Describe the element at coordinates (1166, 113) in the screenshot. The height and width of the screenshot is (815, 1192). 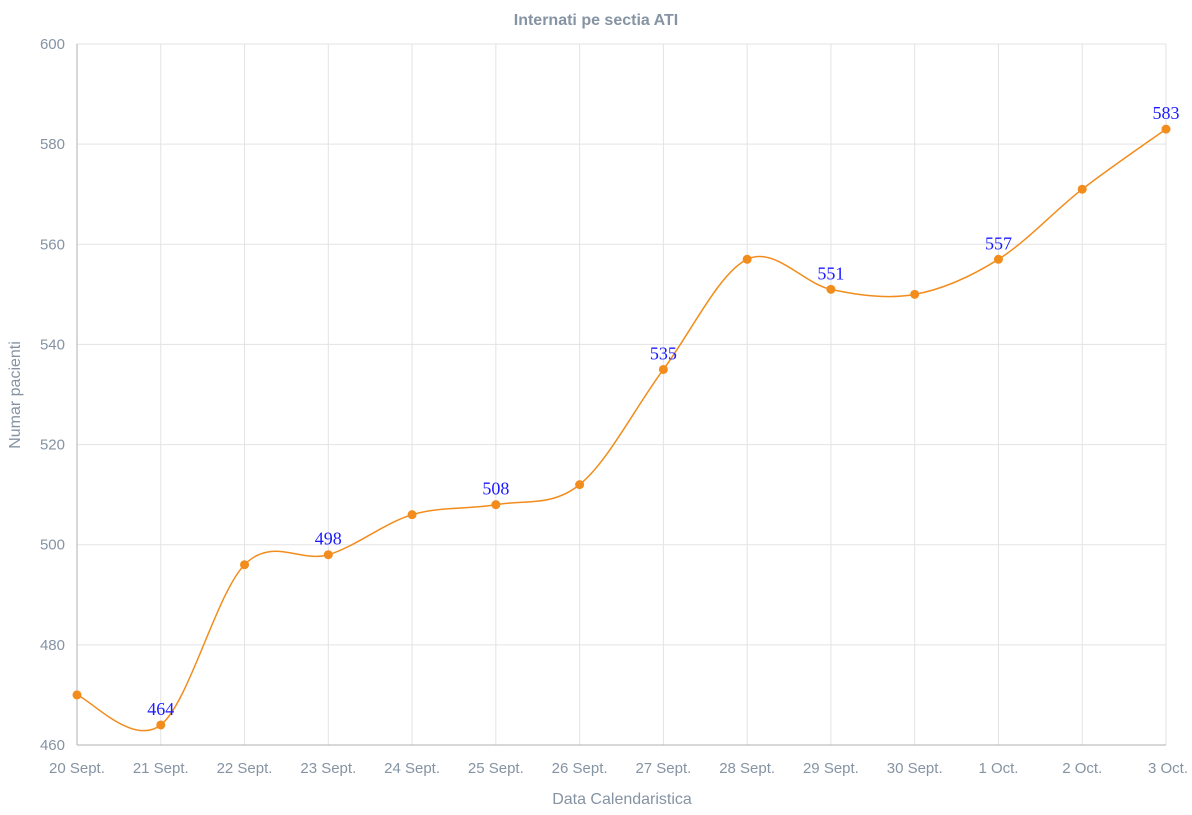
I see `data-label: 583` at that location.